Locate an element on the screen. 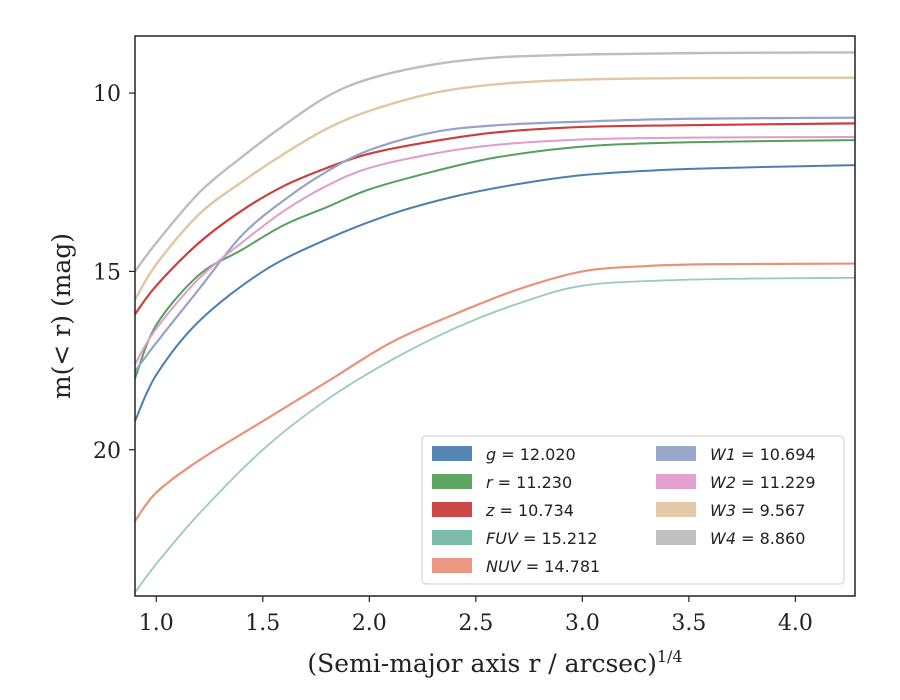 The width and height of the screenshot is (900, 700). x-tick-label: 4.0 is located at coordinates (795, 623).